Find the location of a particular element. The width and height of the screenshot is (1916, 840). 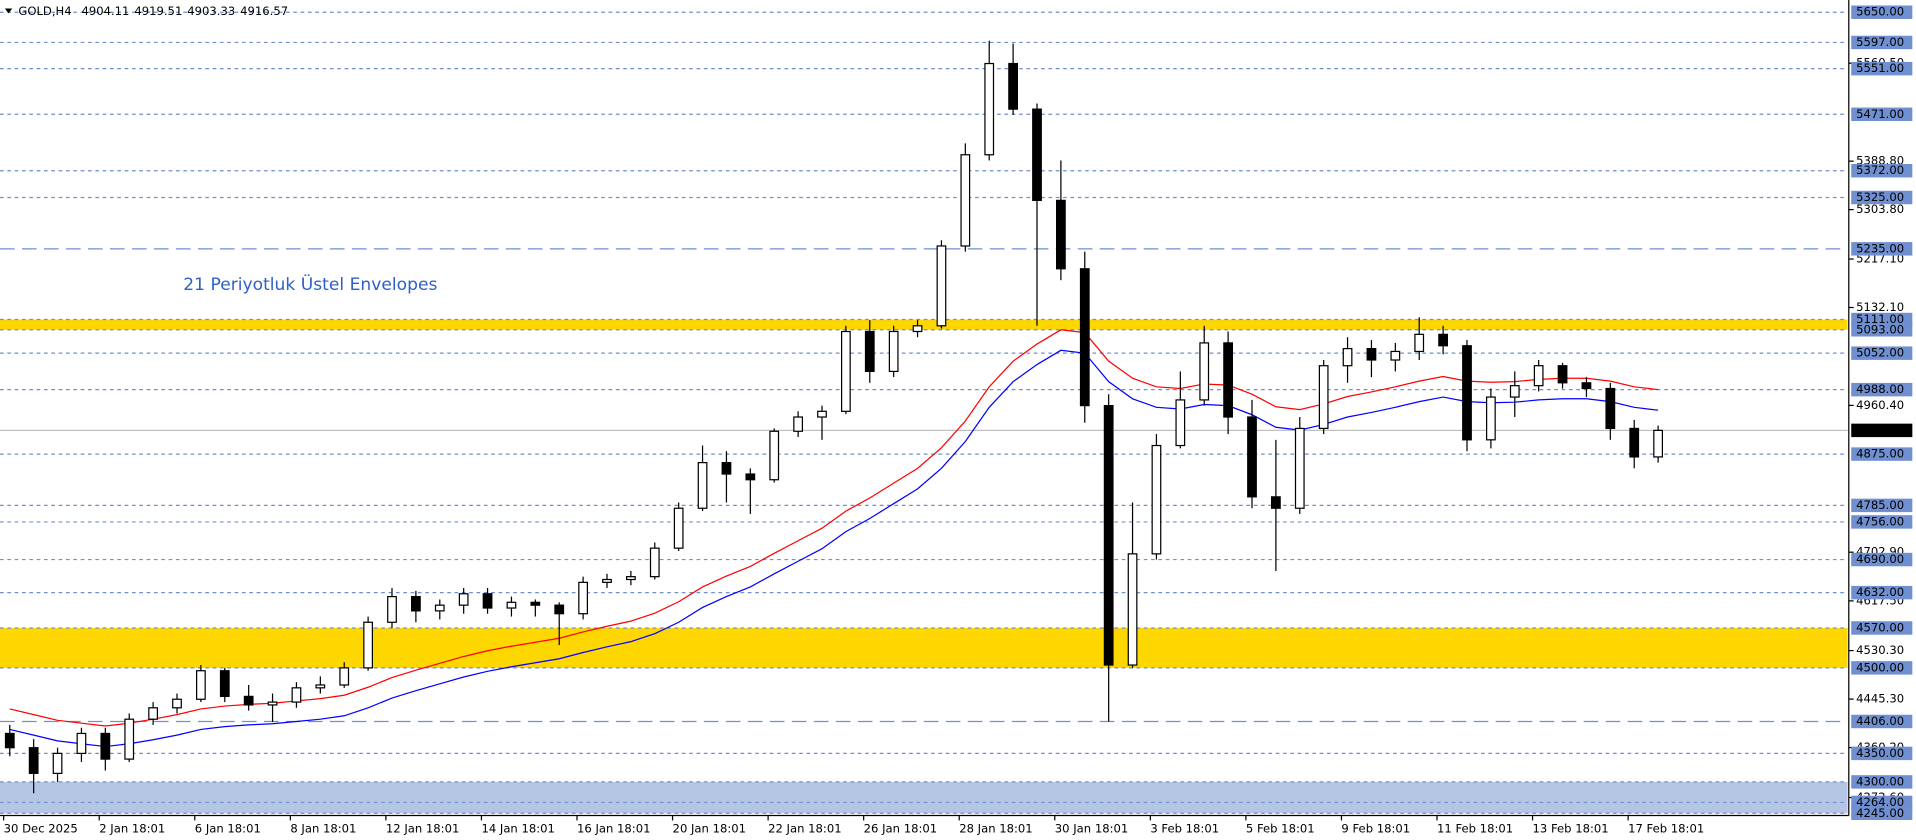

level-label: 5093.00 is located at coordinates (1880, 329).